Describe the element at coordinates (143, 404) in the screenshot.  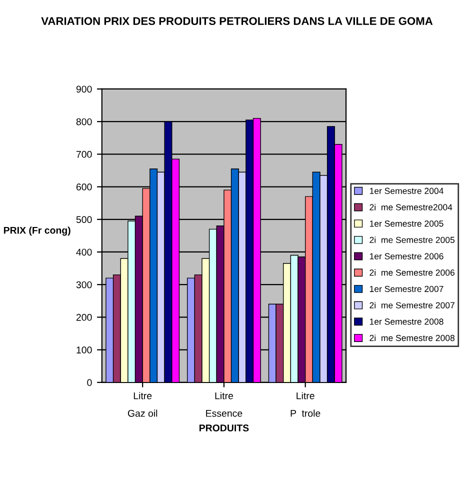
I see `x-tick-label: Litre Gaz oil` at that location.